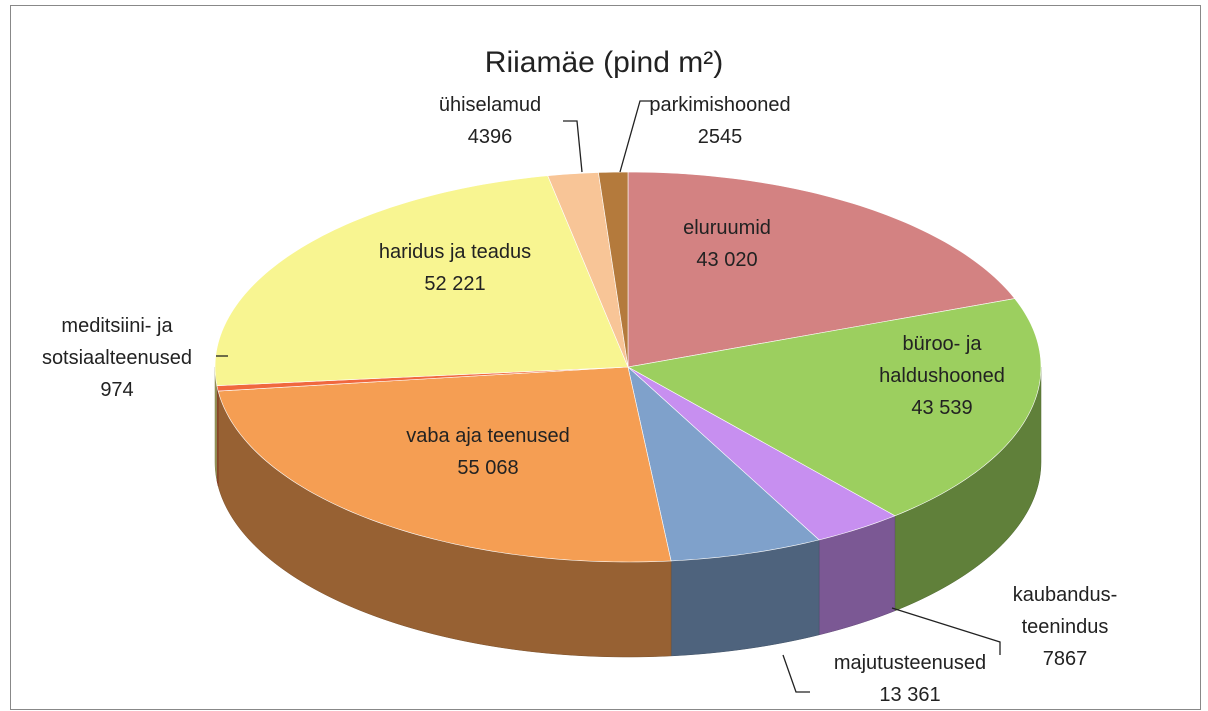 The height and width of the screenshot is (711, 1208). What do you see at coordinates (910, 695) in the screenshot?
I see `value-label: 13 361` at bounding box center [910, 695].